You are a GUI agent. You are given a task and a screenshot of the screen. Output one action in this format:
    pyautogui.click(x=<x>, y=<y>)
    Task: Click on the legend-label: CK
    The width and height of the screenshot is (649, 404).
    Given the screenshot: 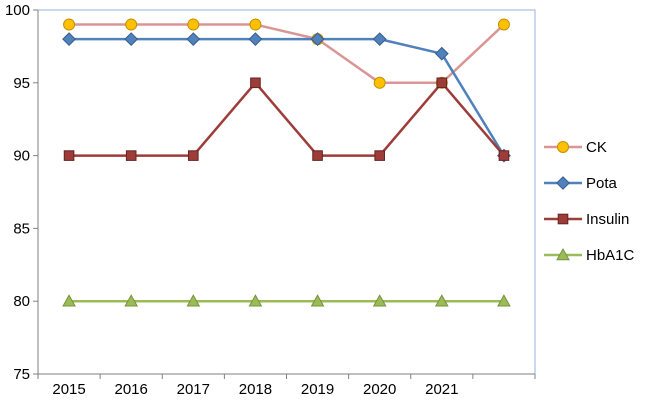 What is the action you would take?
    pyautogui.click(x=596, y=147)
    